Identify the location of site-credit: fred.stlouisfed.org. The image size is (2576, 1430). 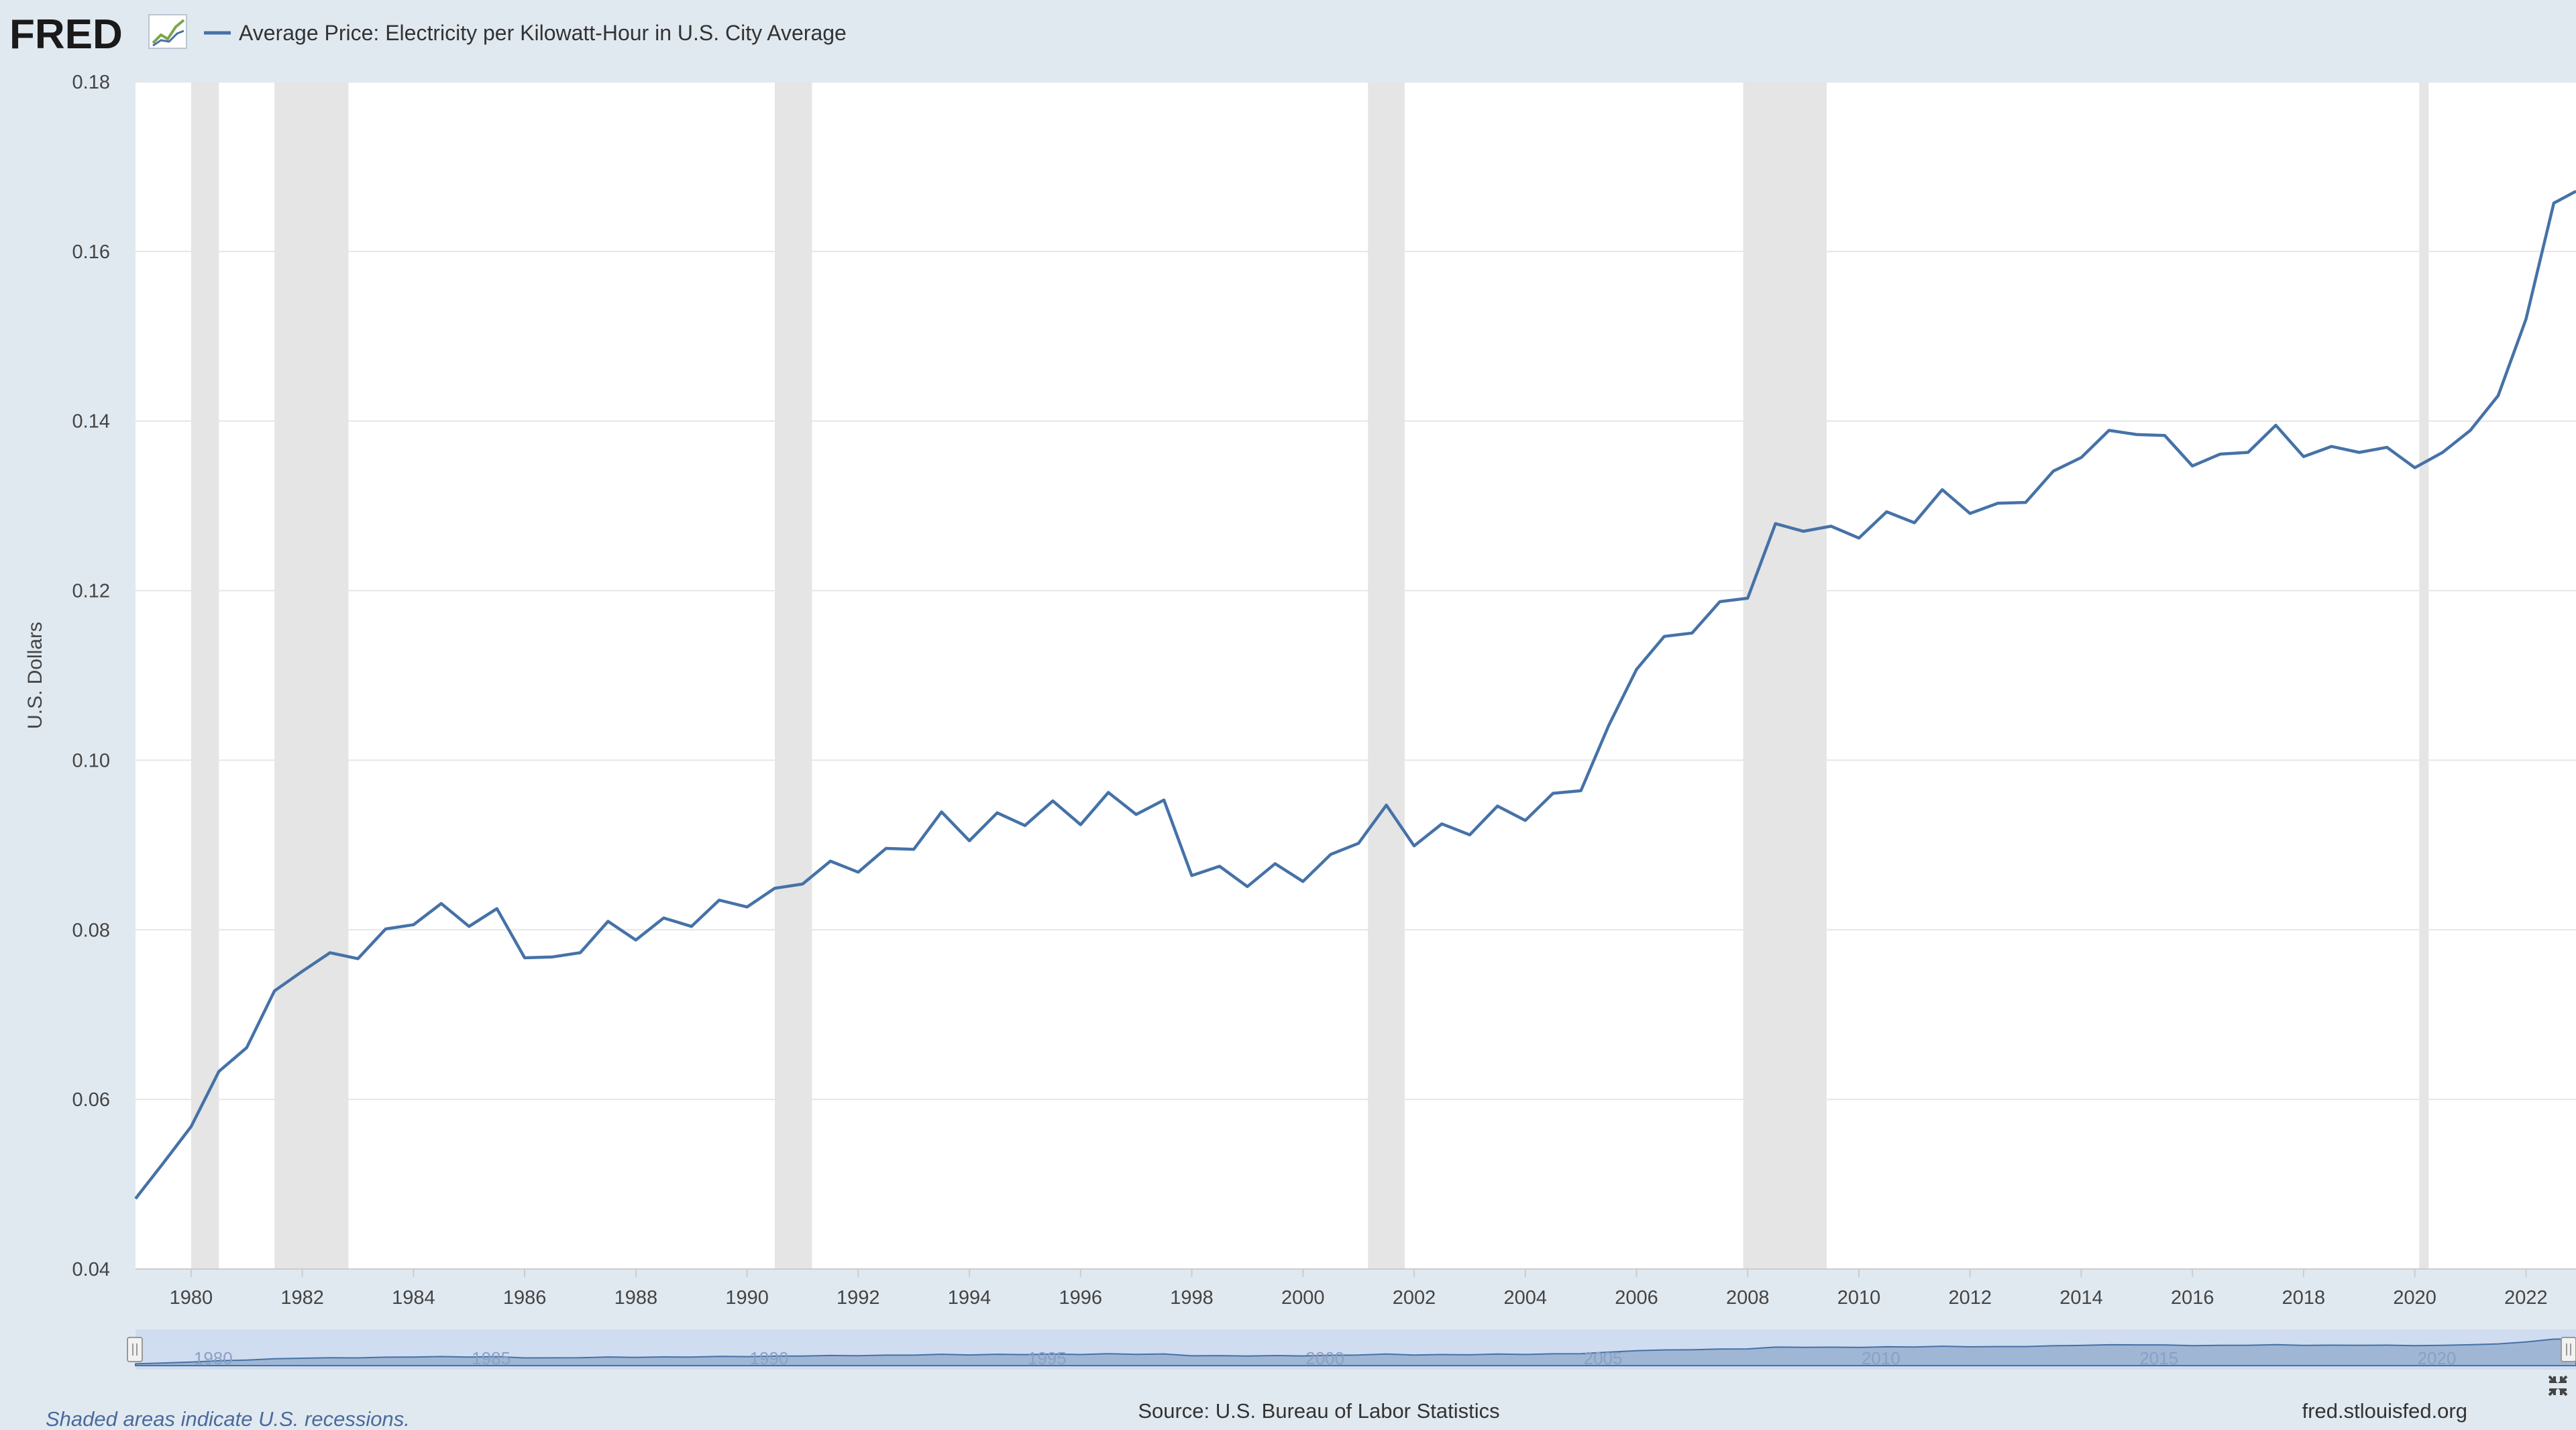
(2384, 1411).